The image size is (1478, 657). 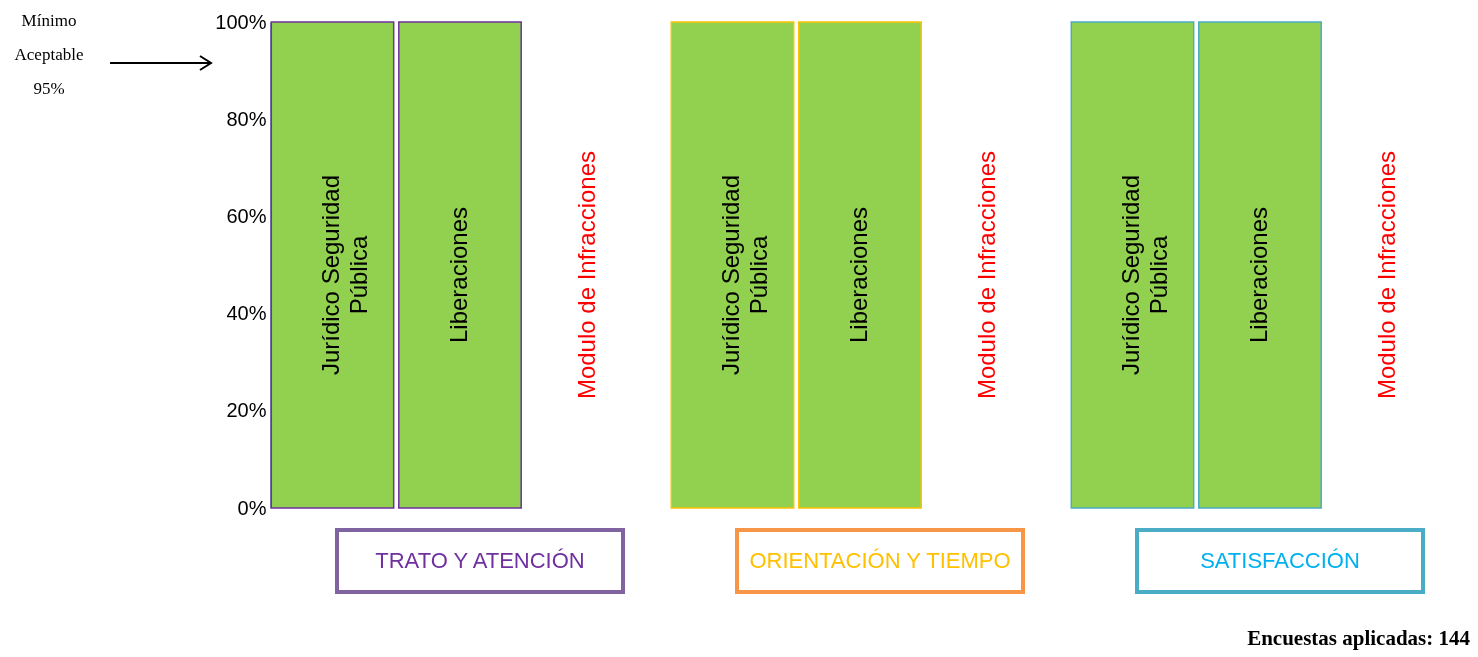 What do you see at coordinates (246, 313) in the screenshot?
I see `y-tick-label: 40%` at bounding box center [246, 313].